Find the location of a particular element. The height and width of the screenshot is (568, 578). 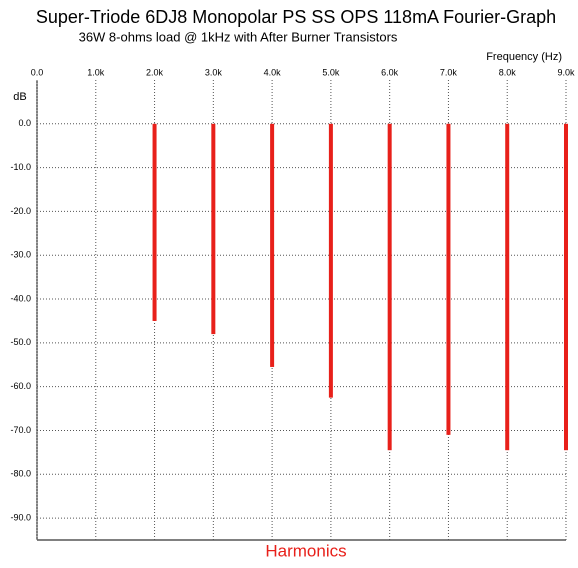

bottom-label: Harmonics is located at coordinates (305, 550).